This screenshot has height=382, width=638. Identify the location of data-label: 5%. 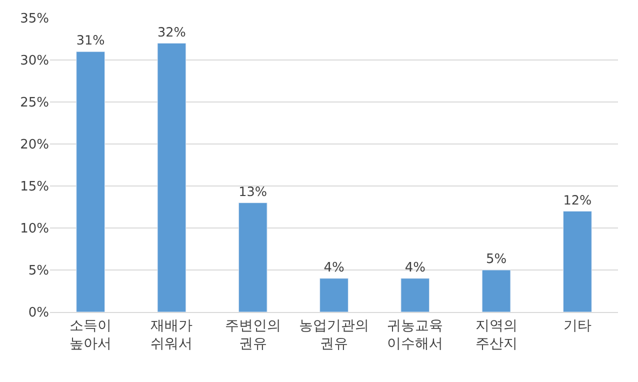
(496, 259).